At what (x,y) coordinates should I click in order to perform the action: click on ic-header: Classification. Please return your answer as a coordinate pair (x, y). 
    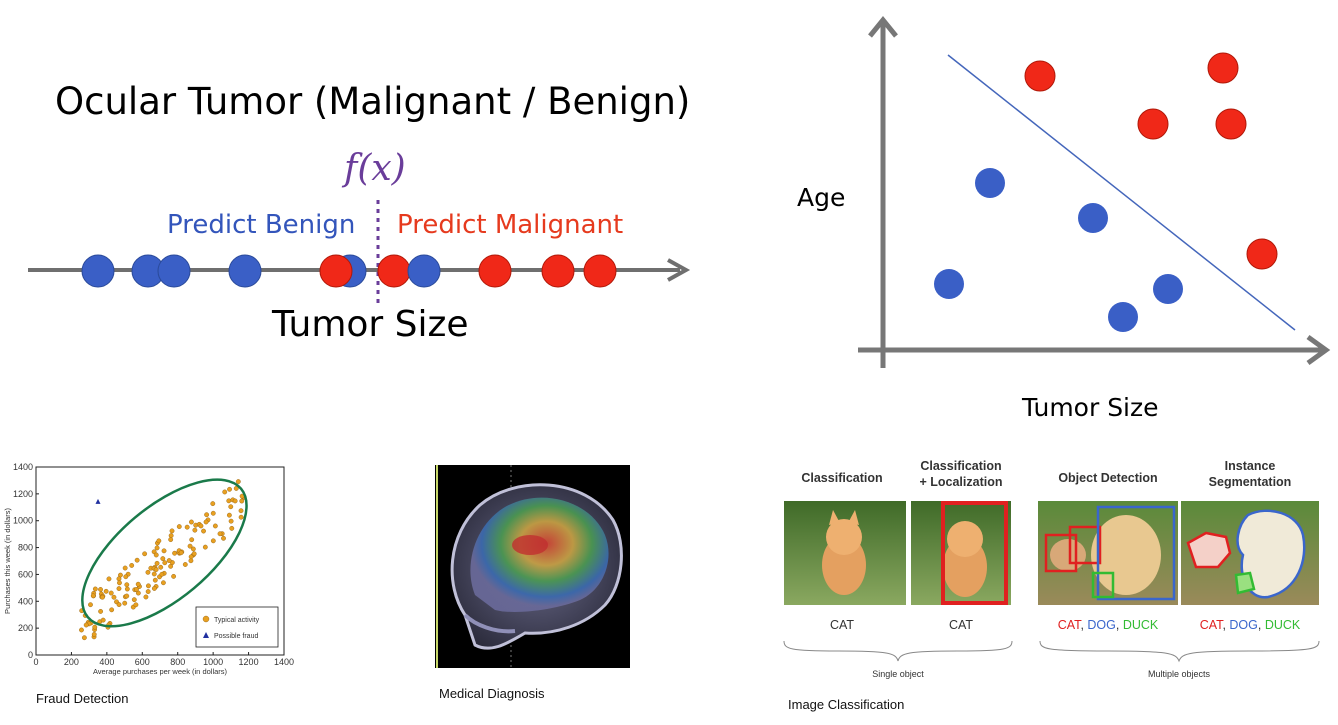
    Looking at the image, I should click on (841, 478).